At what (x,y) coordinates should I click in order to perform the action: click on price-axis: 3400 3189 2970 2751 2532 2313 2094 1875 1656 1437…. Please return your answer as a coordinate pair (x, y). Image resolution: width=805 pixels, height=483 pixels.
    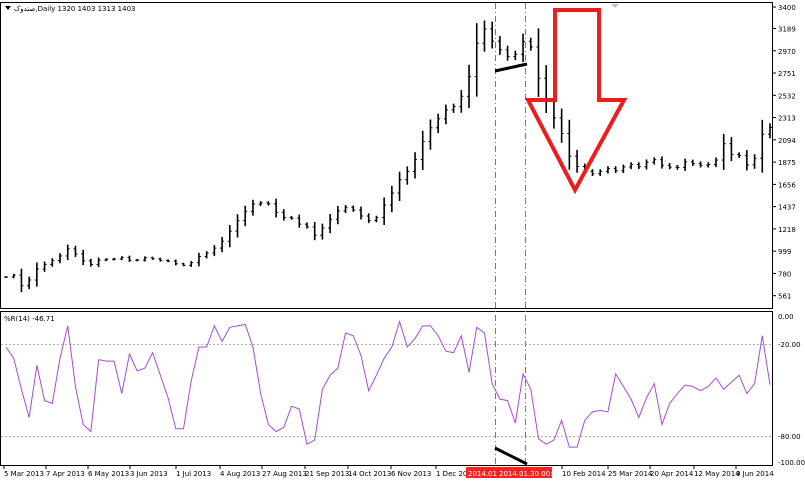
    Looking at the image, I should click on (784, 152).